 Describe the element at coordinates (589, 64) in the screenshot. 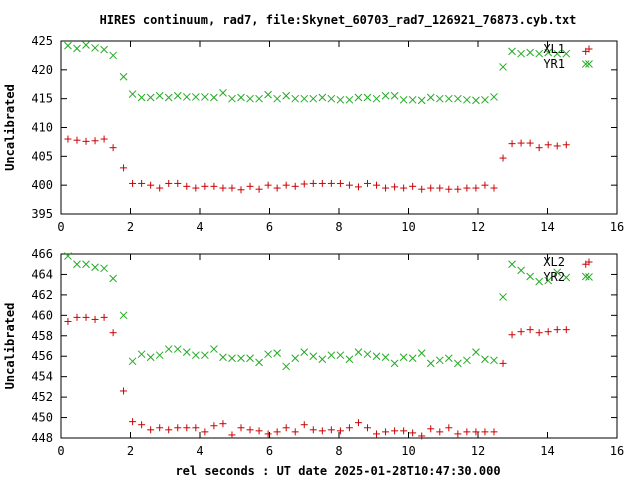

I see `legend-marker-yr1` at that location.